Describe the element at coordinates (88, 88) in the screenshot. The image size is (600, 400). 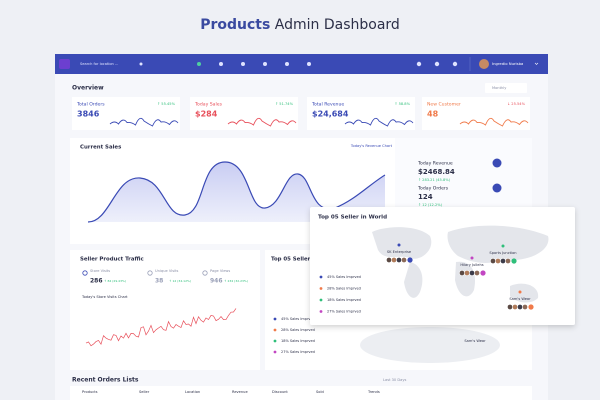
I see `section-title: Overview` at that location.